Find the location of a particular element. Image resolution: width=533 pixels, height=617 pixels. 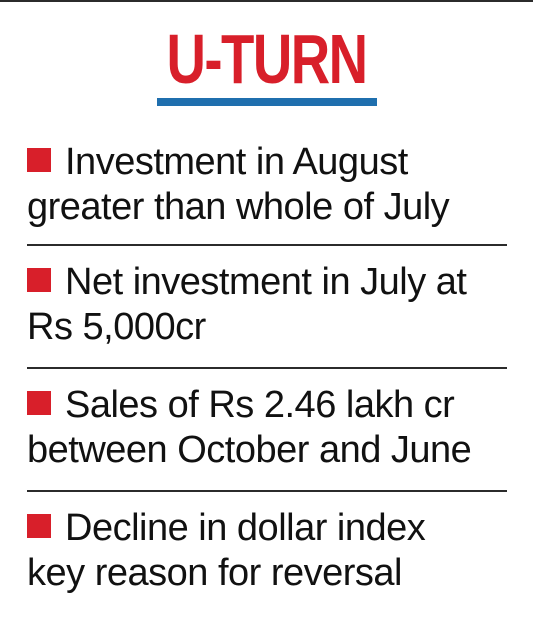

item-line-1: Sales of Rs 2.46 lakh cr is located at coordinates (260, 405).